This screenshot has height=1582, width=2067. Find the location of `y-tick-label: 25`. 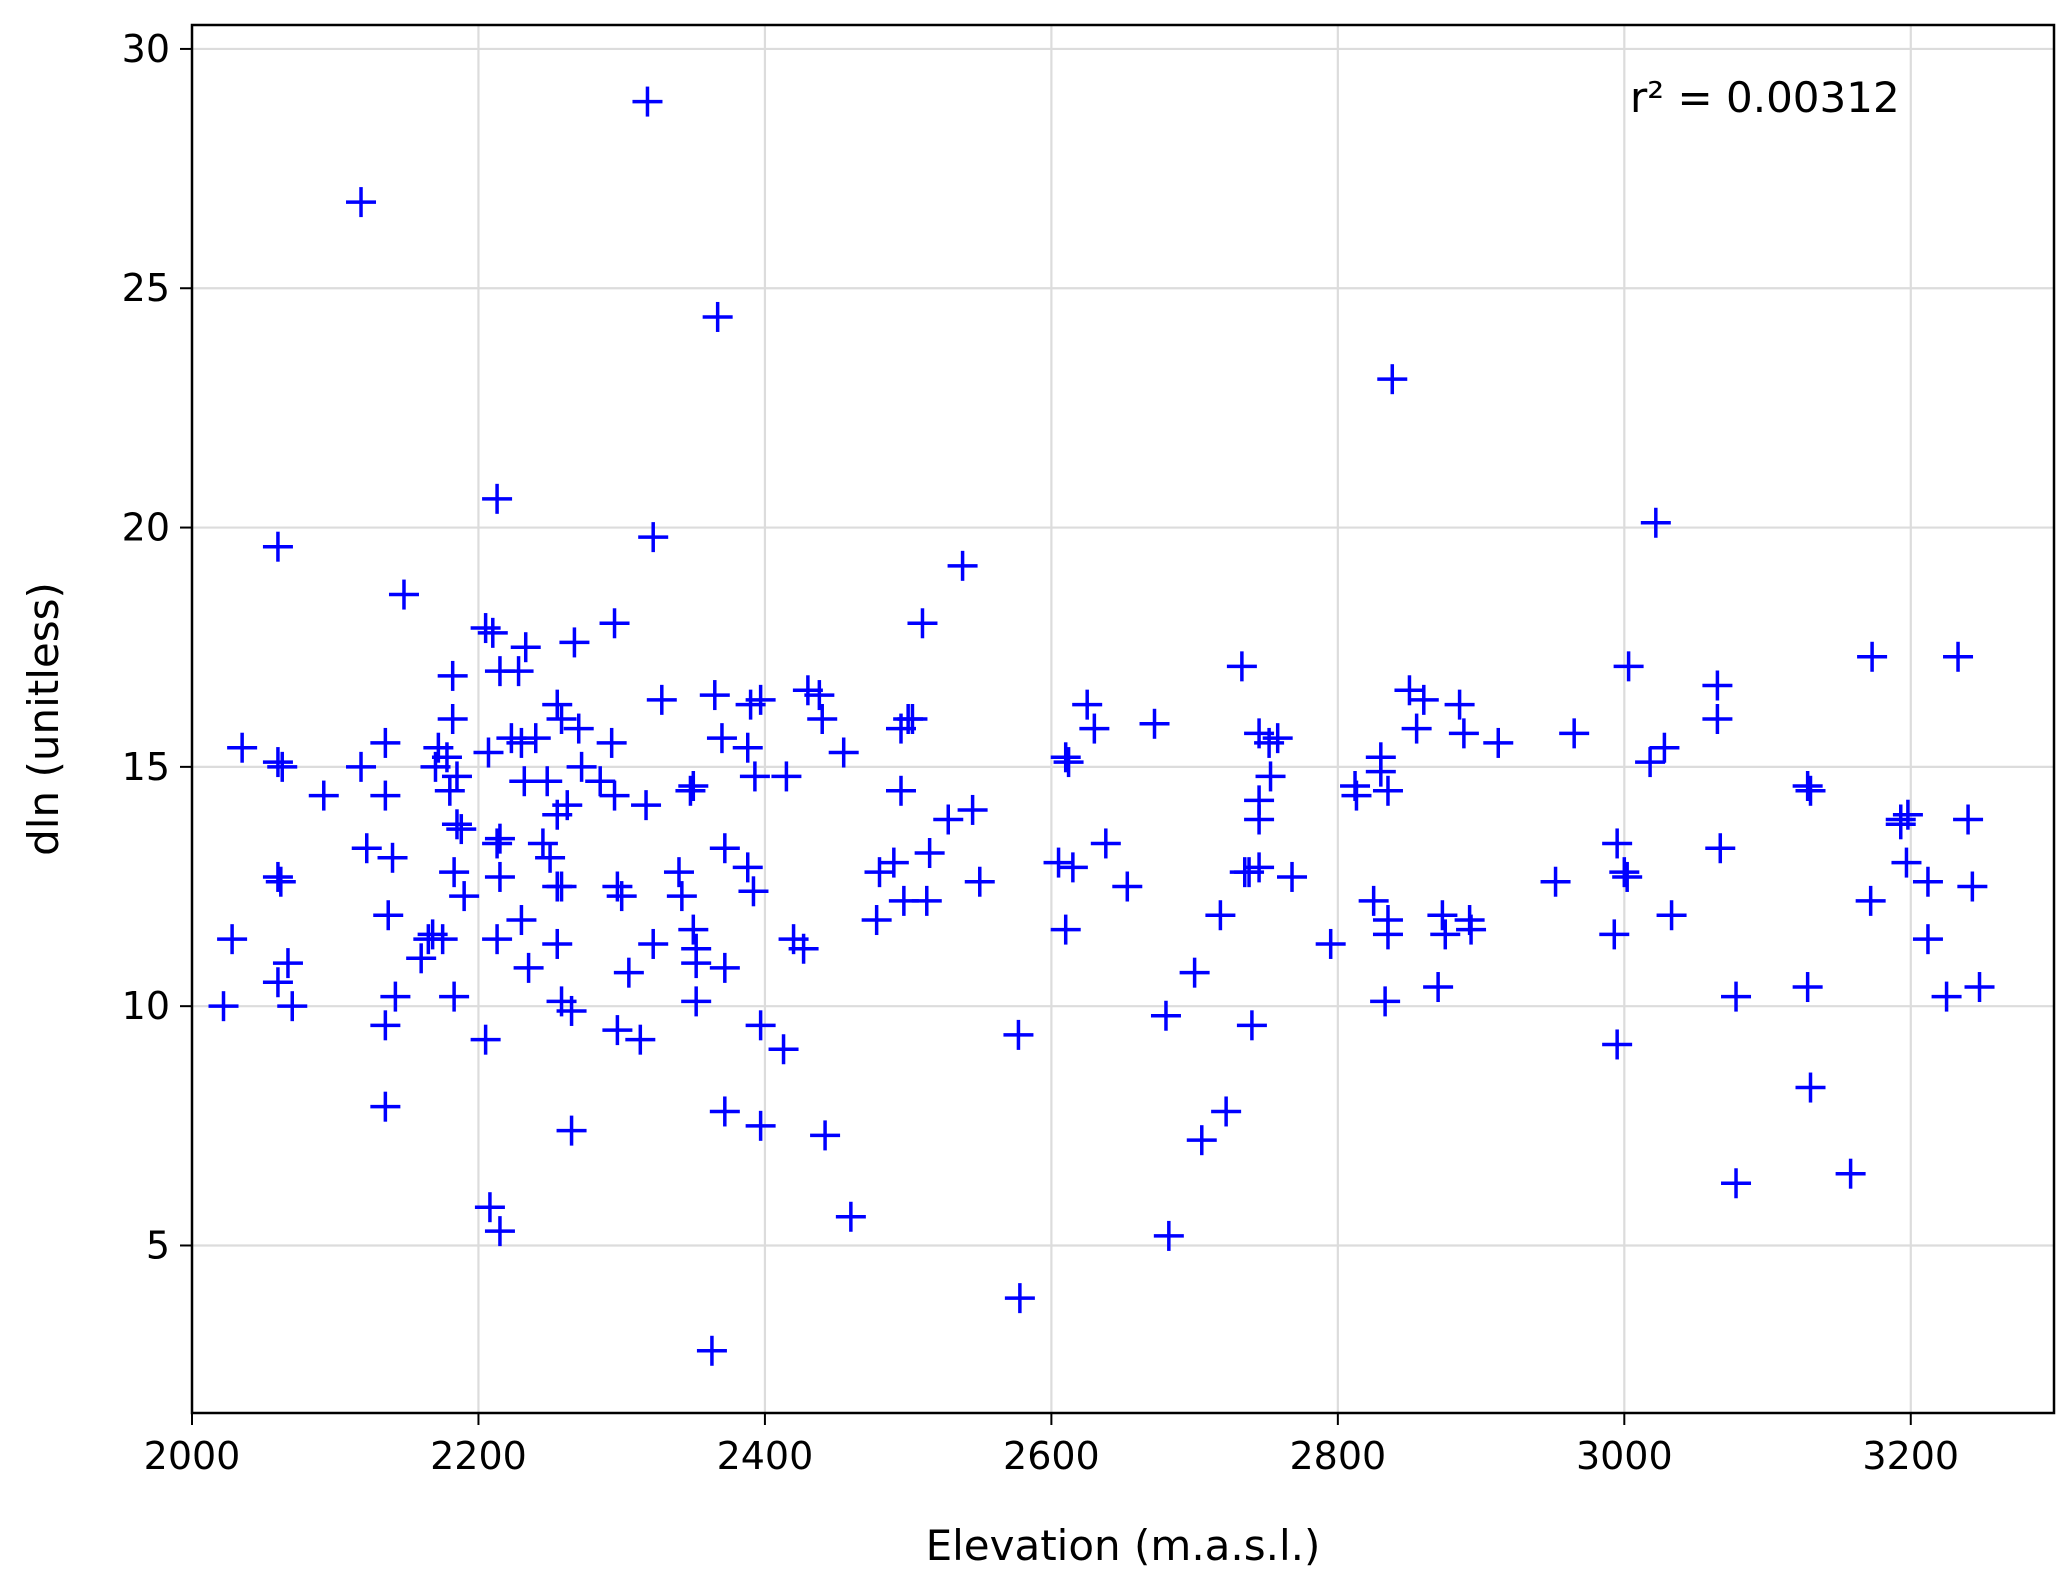

y-tick-label: 25 is located at coordinates (146, 288).